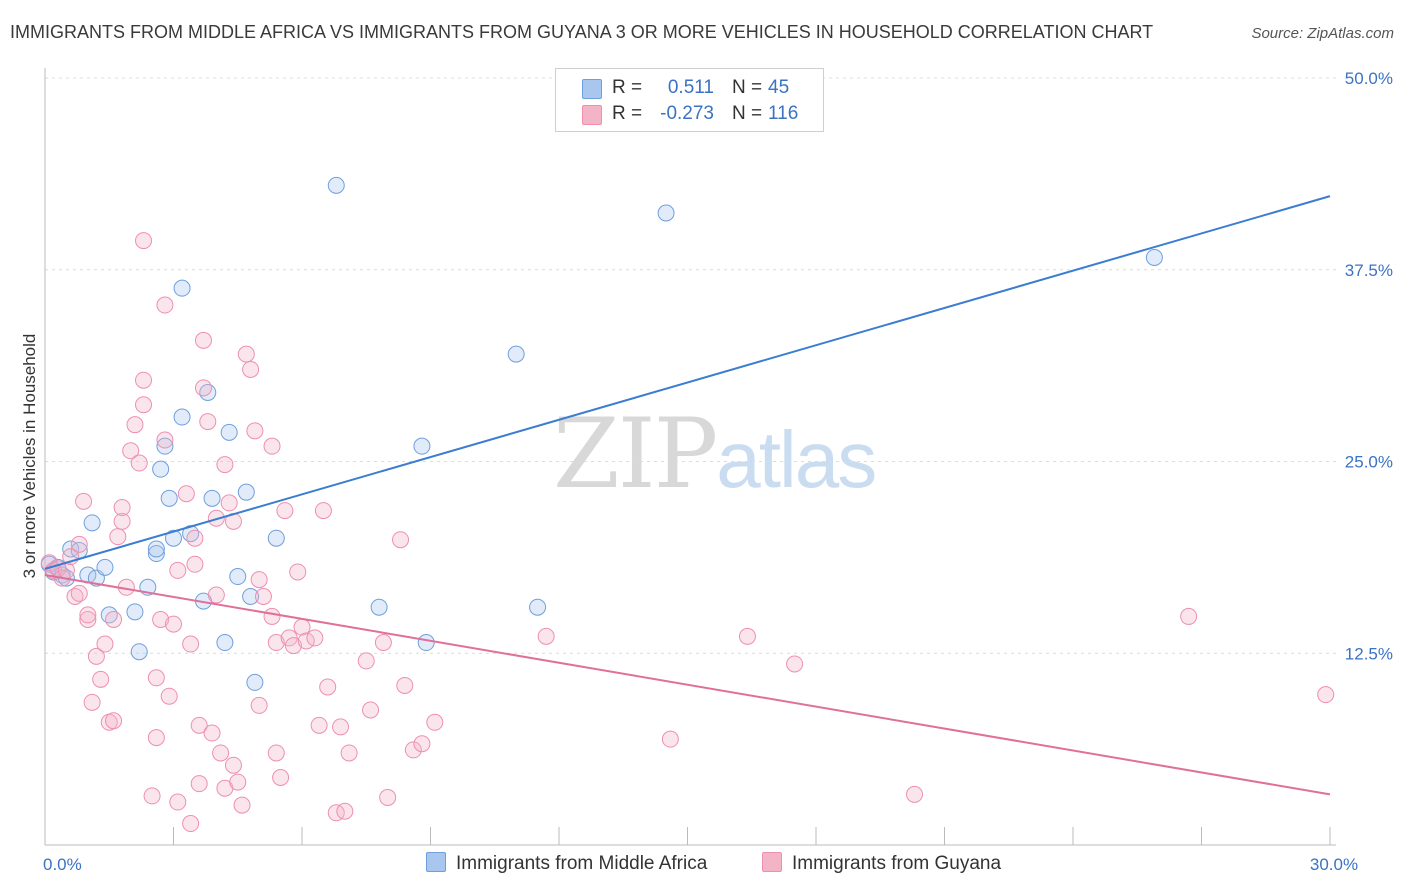 The image size is (1406, 892). What do you see at coordinates (897, 863) in the screenshot?
I see `legend-label: Immigrants from Guyana` at bounding box center [897, 863].